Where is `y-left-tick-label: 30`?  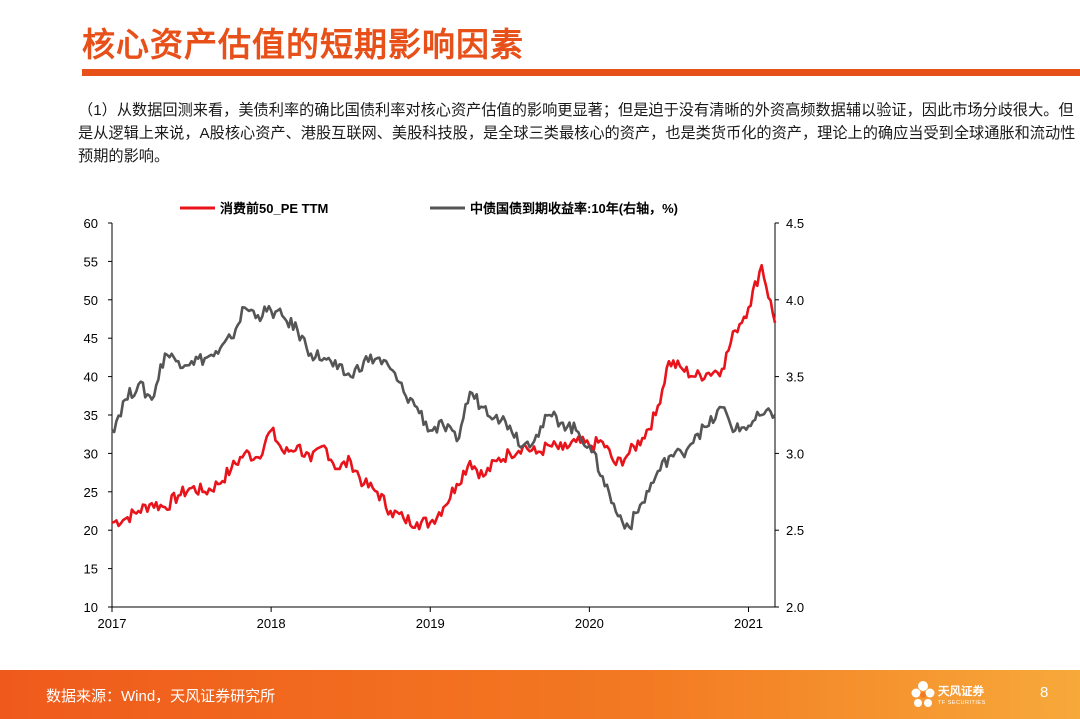
y-left-tick-label: 30 is located at coordinates (91, 453).